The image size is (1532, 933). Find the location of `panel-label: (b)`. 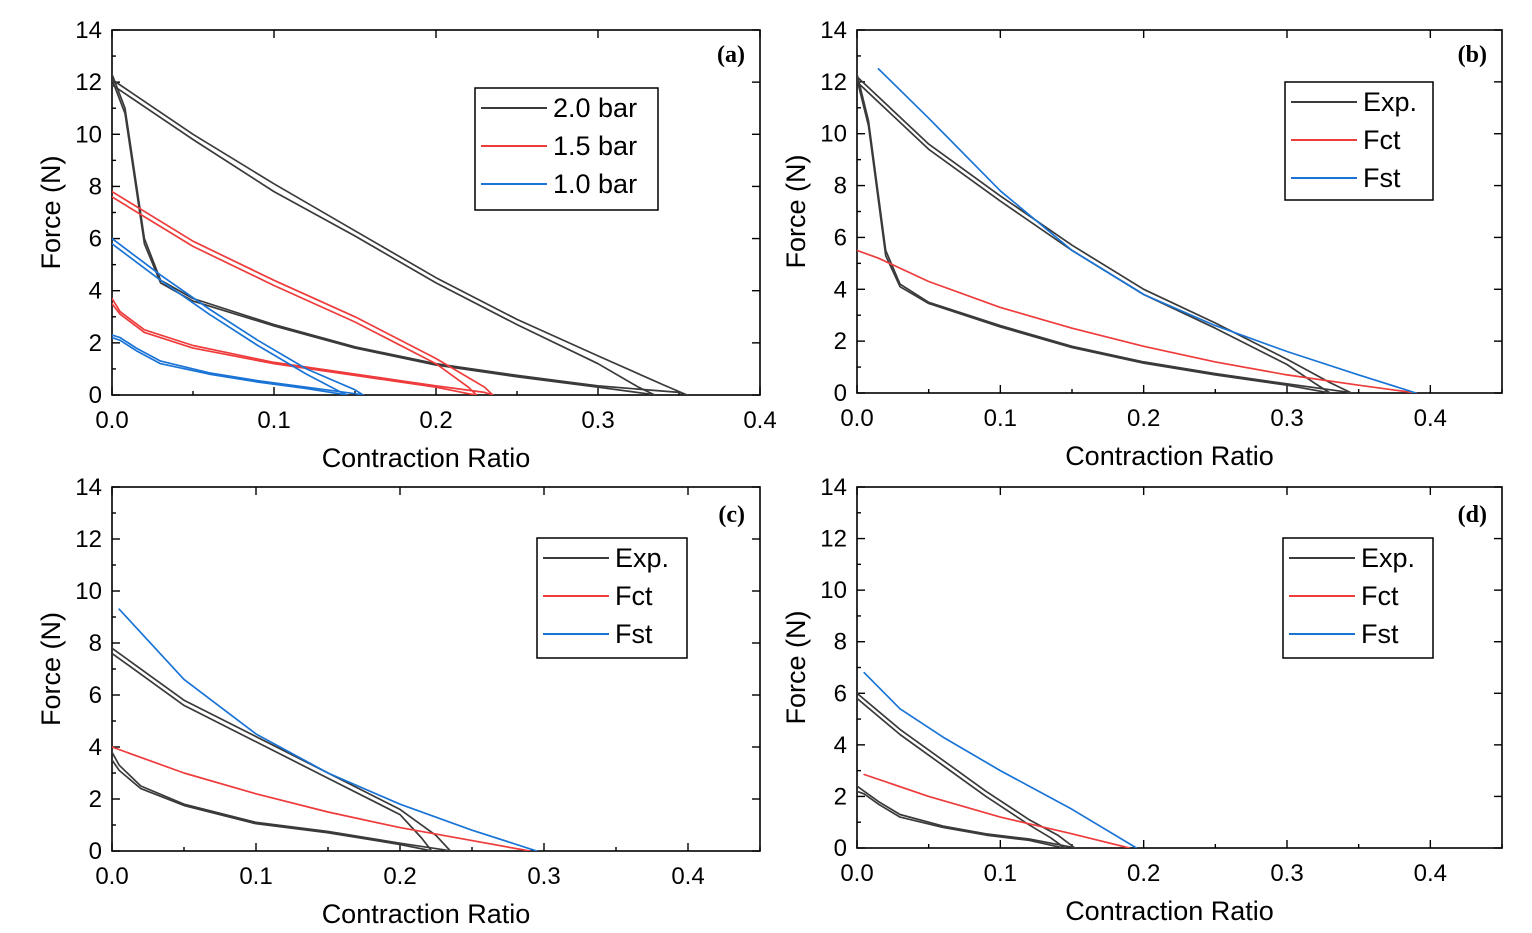

panel-label: (b) is located at coordinates (1472, 55).